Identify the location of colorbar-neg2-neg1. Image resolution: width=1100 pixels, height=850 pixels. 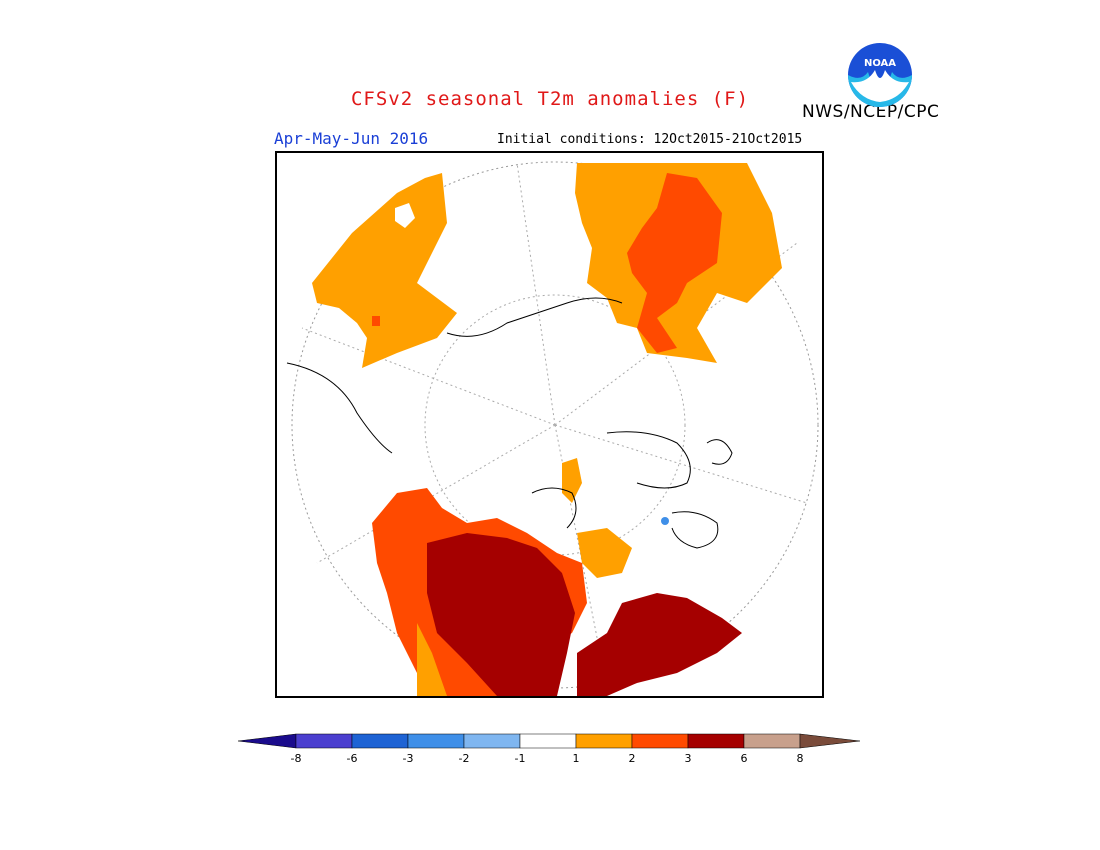
(492, 741).